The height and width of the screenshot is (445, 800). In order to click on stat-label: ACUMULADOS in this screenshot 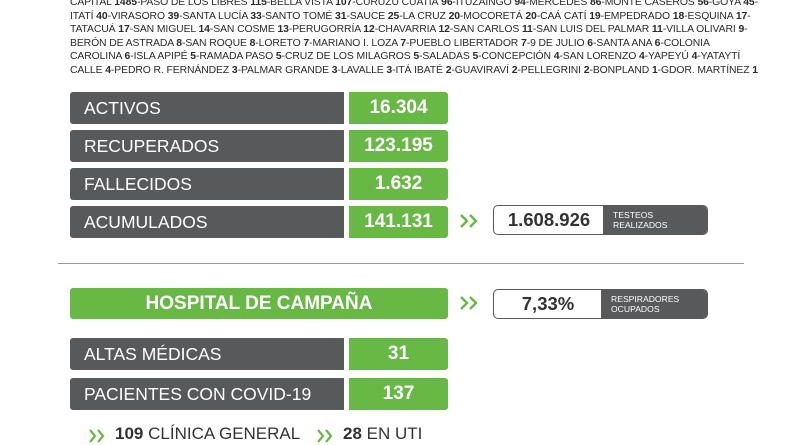, I will do `click(207, 222)`.